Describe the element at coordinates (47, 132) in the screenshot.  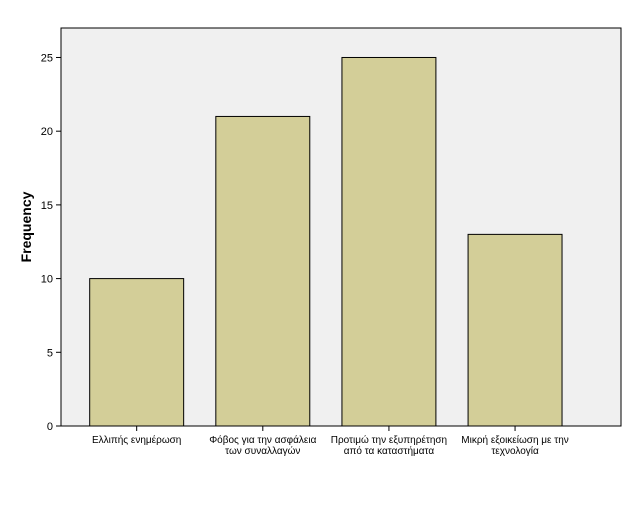
I see `y-tick-label: 20` at that location.